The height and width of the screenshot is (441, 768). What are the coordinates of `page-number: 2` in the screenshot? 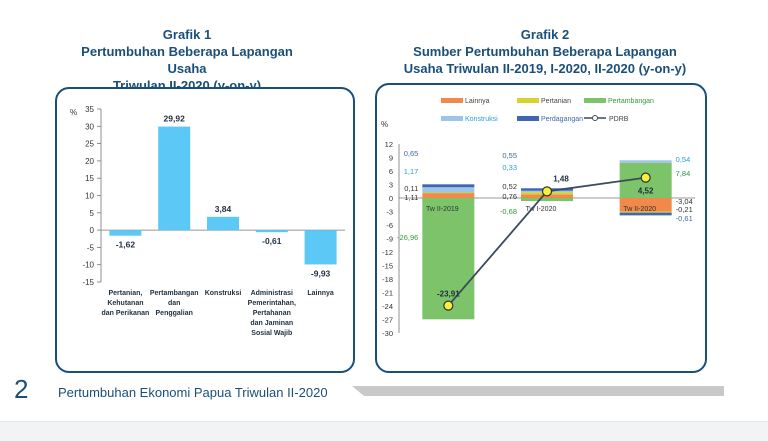 It's located at (21, 389).